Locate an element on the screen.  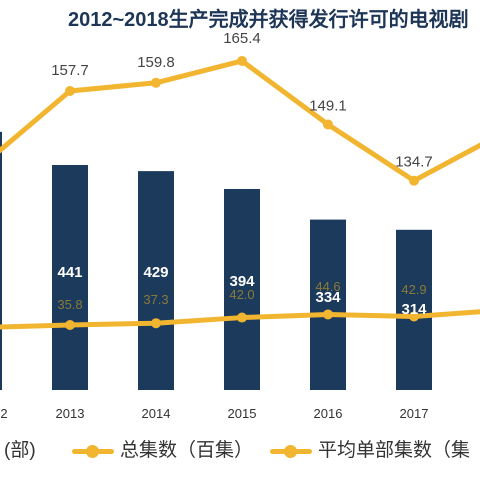
point-avg-2017 is located at coordinates (414, 316).